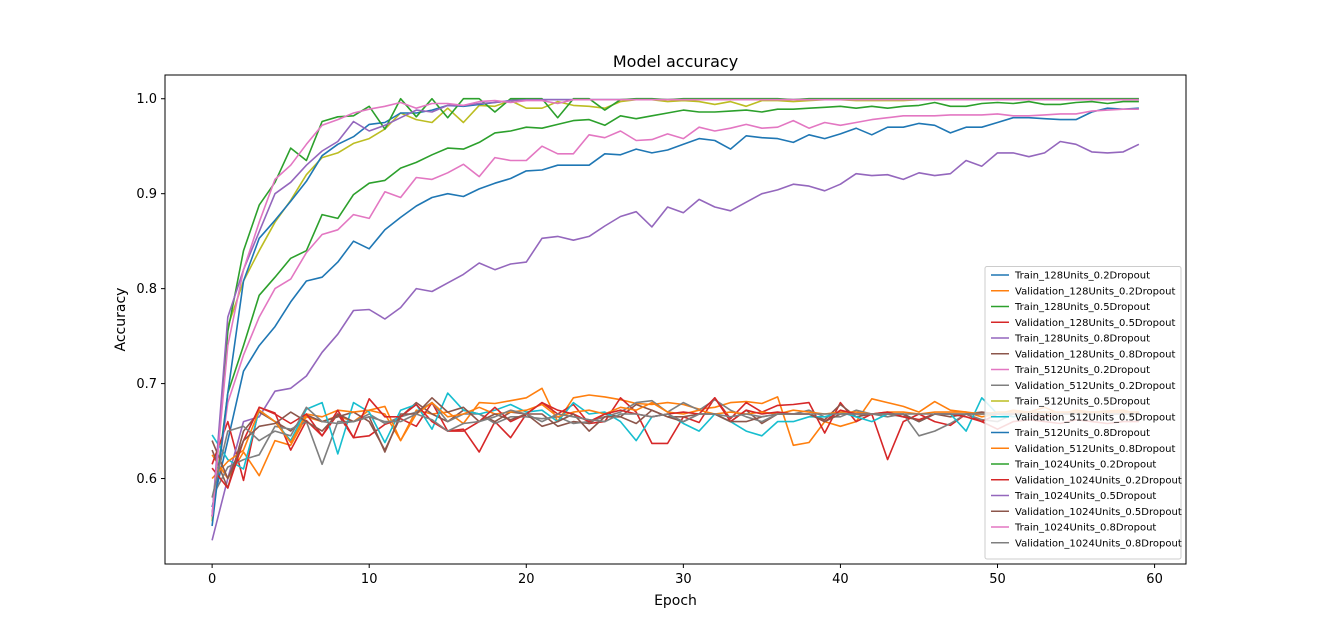 The height and width of the screenshot is (634, 1318). Describe the element at coordinates (1098, 543) in the screenshot. I see `legend-label: Validation_1024Units_0.8Dropout` at that location.